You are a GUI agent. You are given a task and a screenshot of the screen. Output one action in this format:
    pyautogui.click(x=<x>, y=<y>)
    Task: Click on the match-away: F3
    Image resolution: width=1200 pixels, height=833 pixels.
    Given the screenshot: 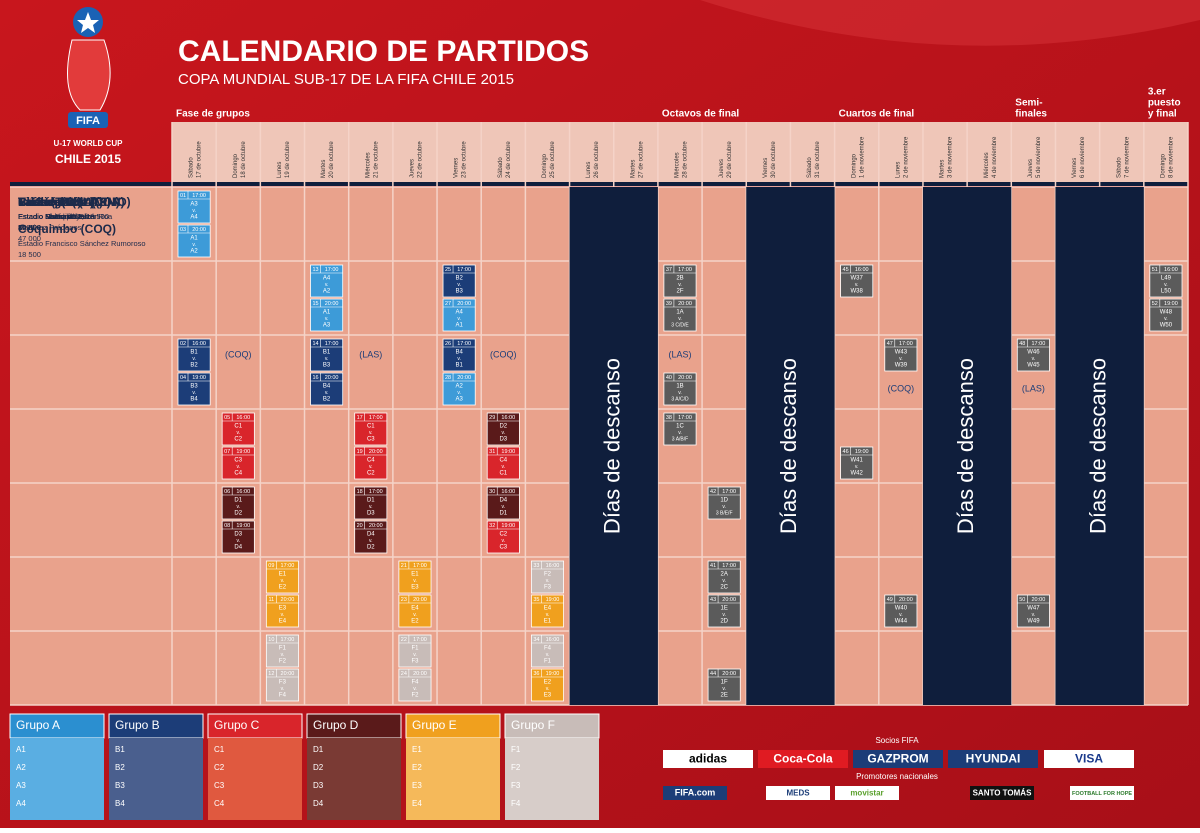 What is the action you would take?
    pyautogui.click(x=415, y=662)
    